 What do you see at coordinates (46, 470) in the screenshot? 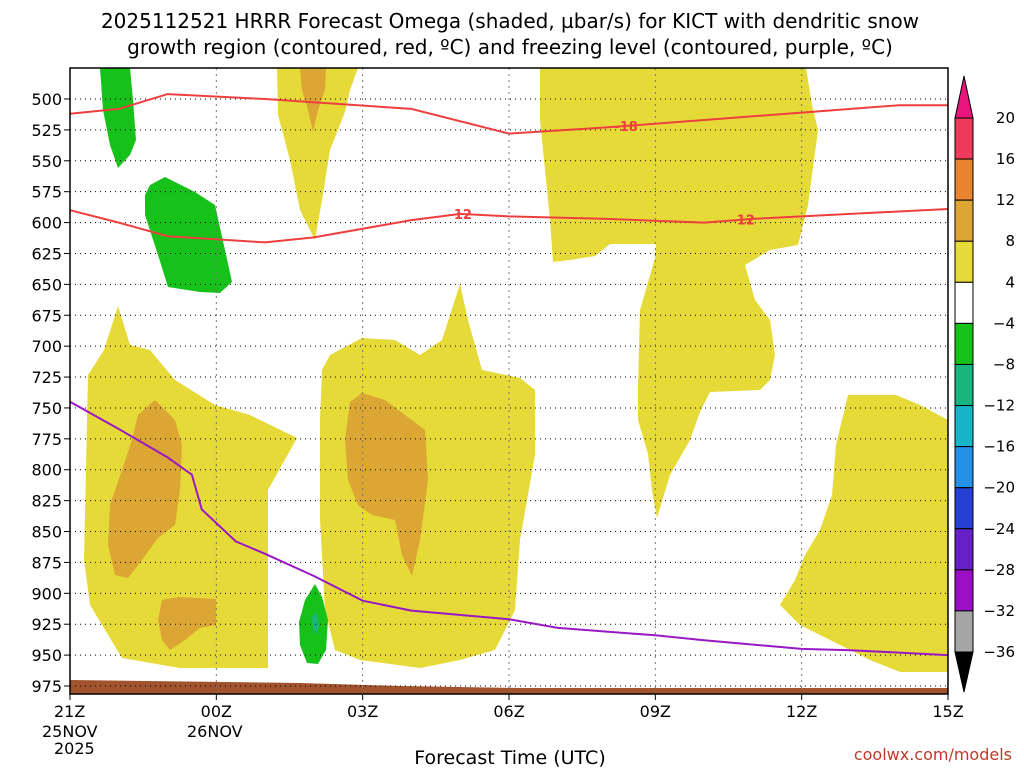
I see `y-tick-label: 800` at bounding box center [46, 470].